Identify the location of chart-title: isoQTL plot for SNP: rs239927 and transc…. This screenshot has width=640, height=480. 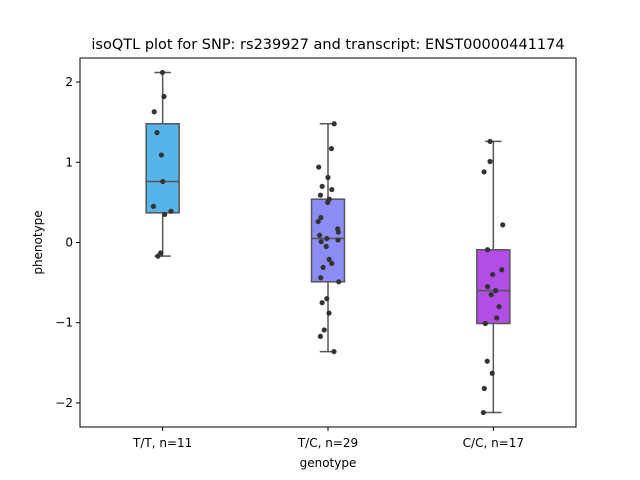
(327, 45).